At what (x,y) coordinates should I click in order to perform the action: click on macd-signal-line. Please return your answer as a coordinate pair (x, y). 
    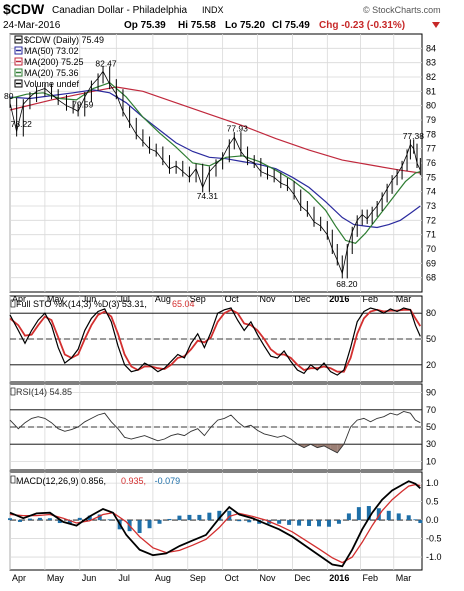
    Looking at the image, I should click on (215, 523).